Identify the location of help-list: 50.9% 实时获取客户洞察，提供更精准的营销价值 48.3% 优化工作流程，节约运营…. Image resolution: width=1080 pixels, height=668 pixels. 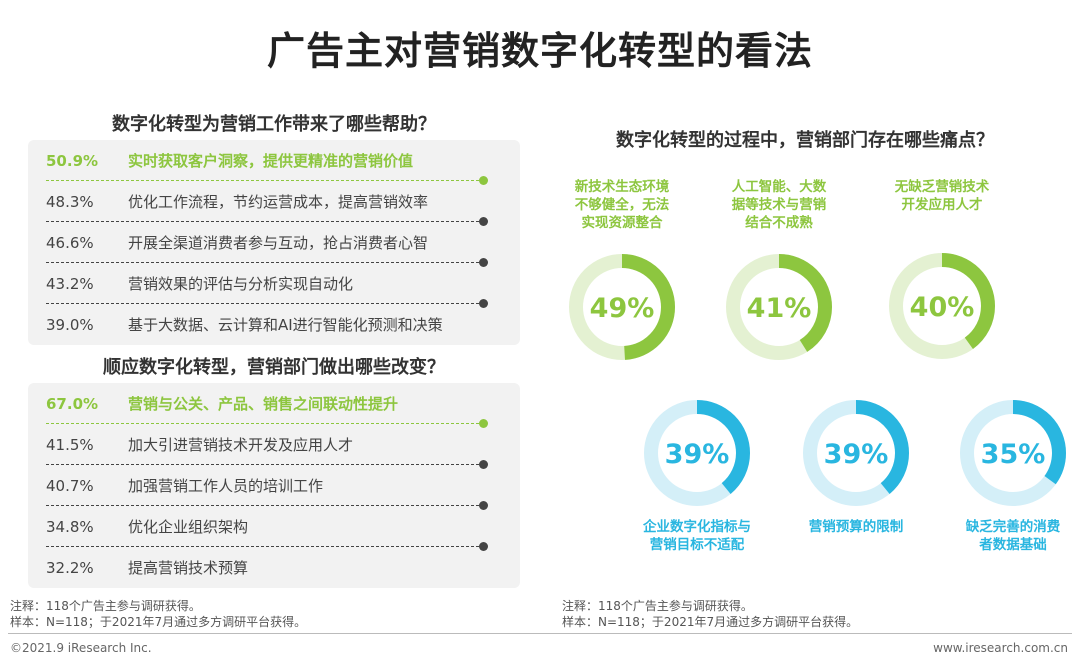
(274, 242).